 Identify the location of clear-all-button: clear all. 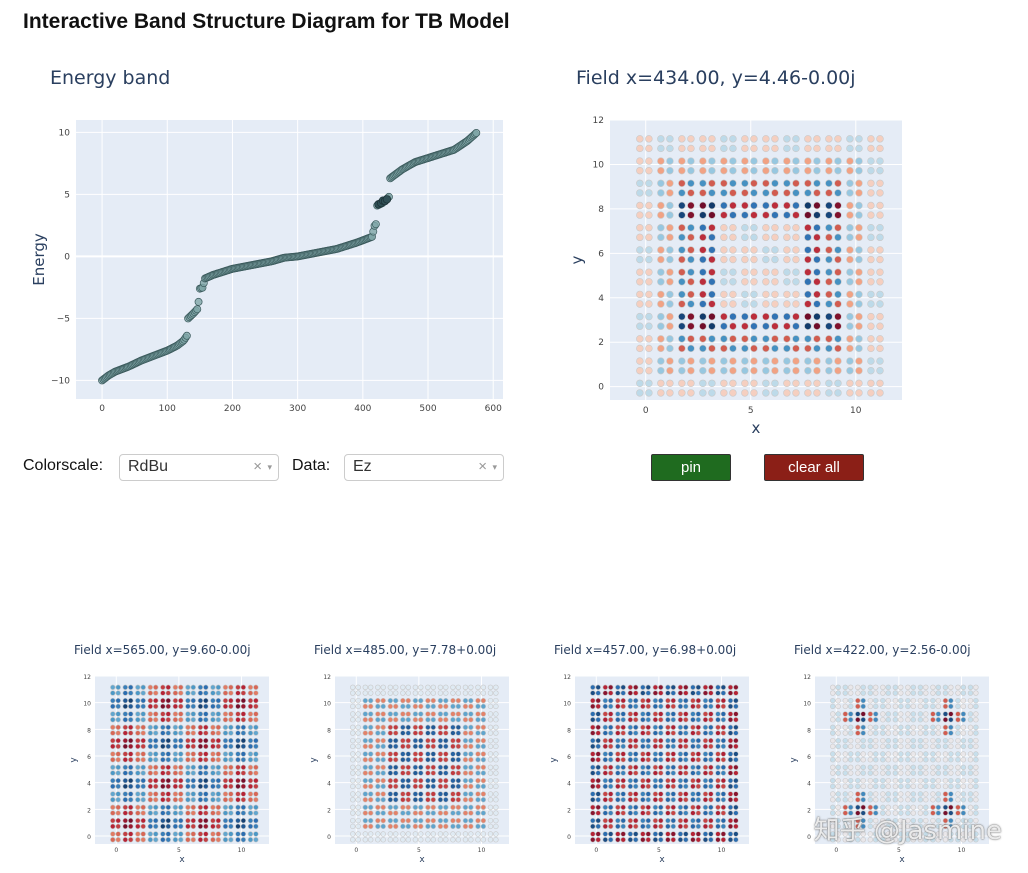
(814, 467).